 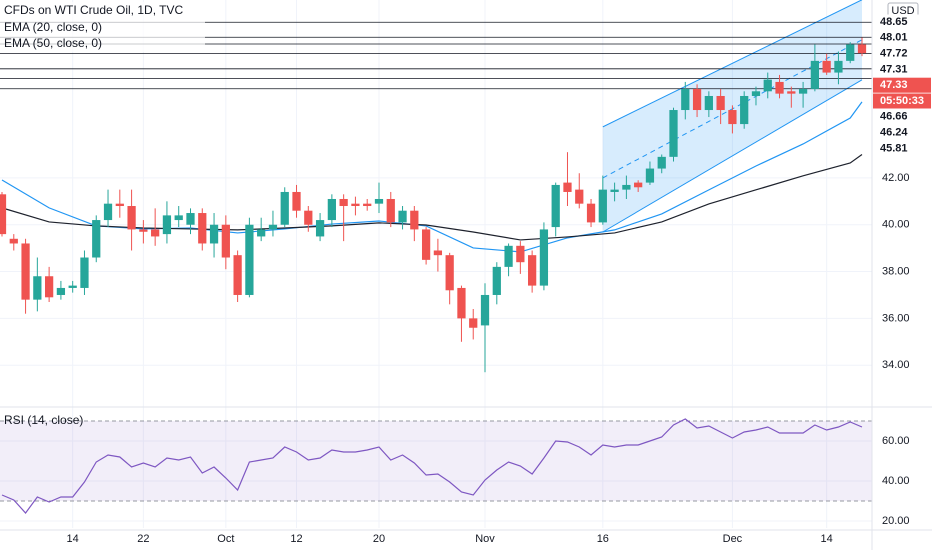 I want to click on channel-upper, so click(x=732, y=64).